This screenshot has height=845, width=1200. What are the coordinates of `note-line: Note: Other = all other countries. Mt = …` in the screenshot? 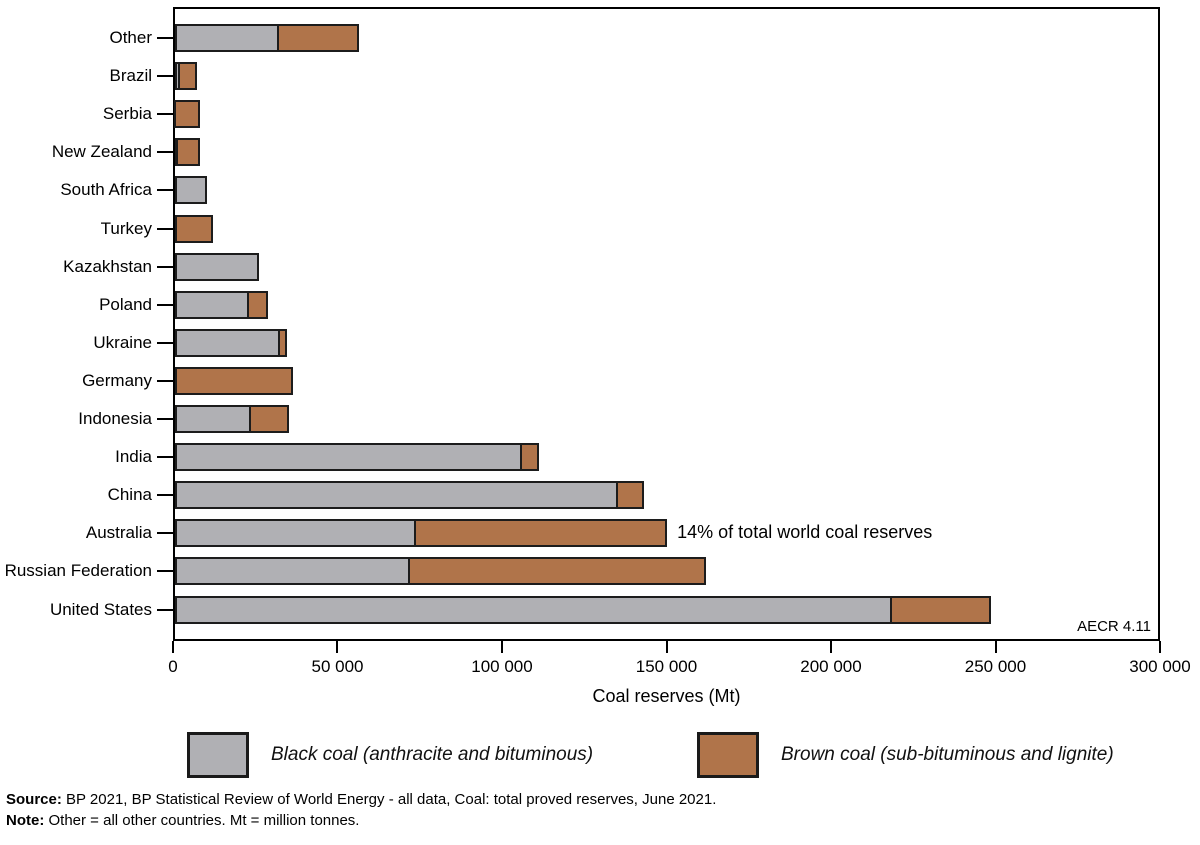 It's located at (361, 820).